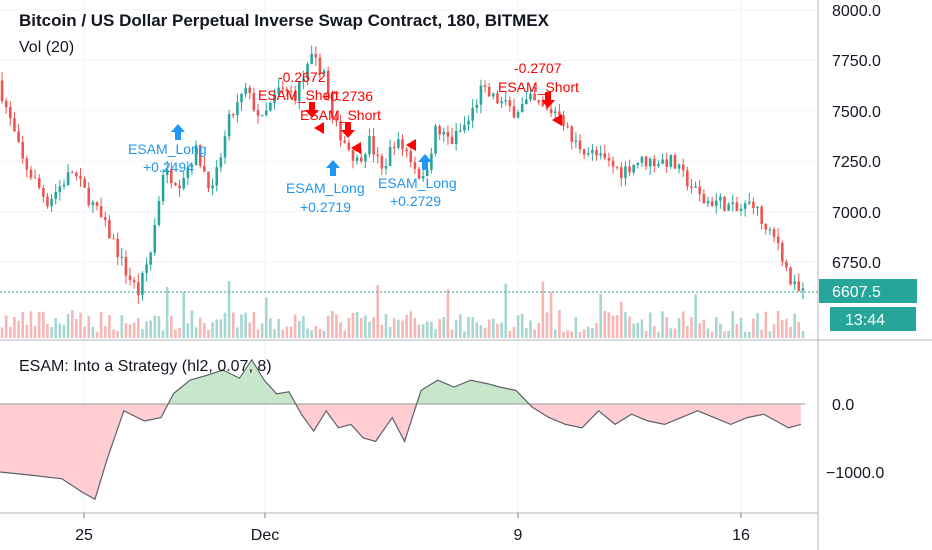 The width and height of the screenshot is (932, 550). What do you see at coordinates (84, 535) in the screenshot?
I see `time-tick-label: 25` at bounding box center [84, 535].